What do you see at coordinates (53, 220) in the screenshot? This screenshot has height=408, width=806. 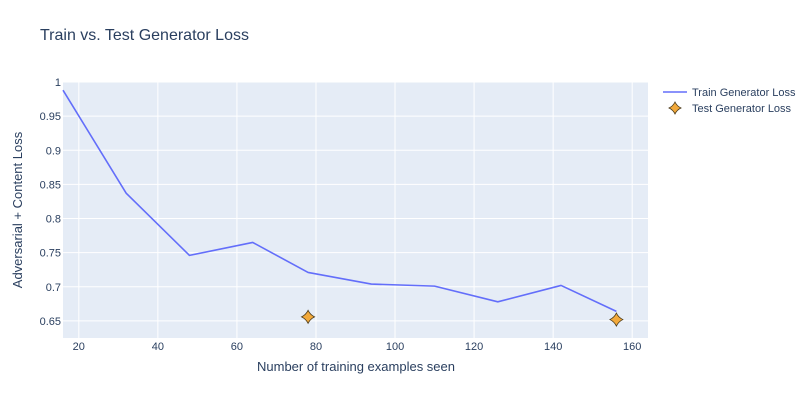 I see `y-tick-label: 0.8` at bounding box center [53, 220].